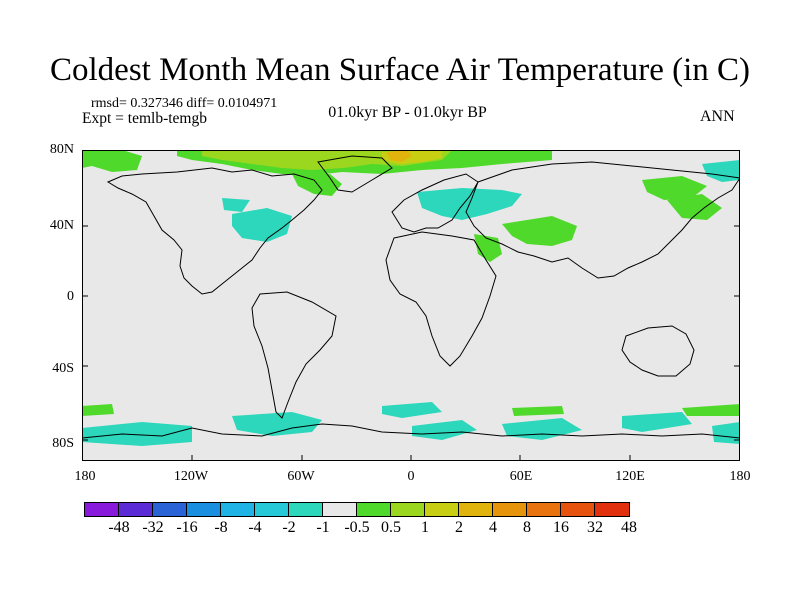  I want to click on period-label: 01.0kyr BP - 01.0kyr BP, so click(407, 112).